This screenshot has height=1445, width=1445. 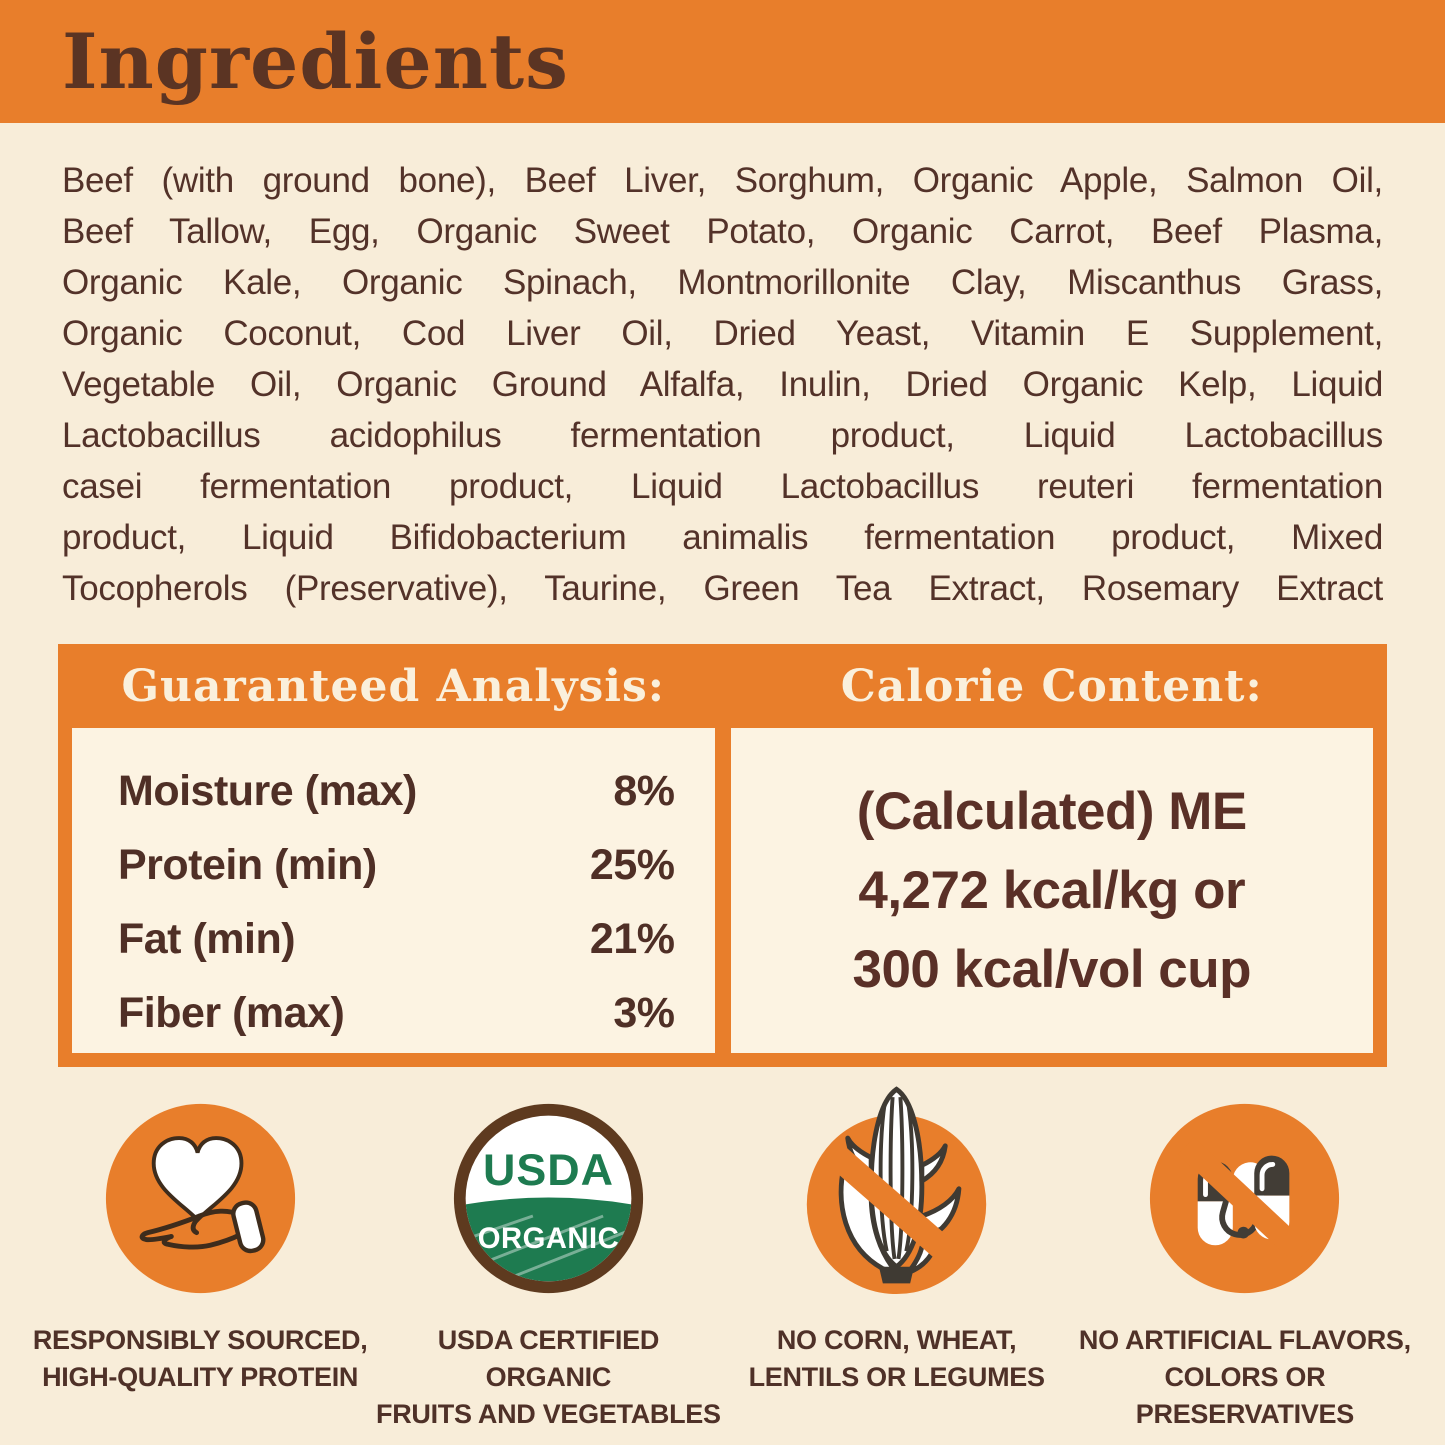 What do you see at coordinates (1052, 969) in the screenshot?
I see `calorie-line: 300 kcal/vol cup` at bounding box center [1052, 969].